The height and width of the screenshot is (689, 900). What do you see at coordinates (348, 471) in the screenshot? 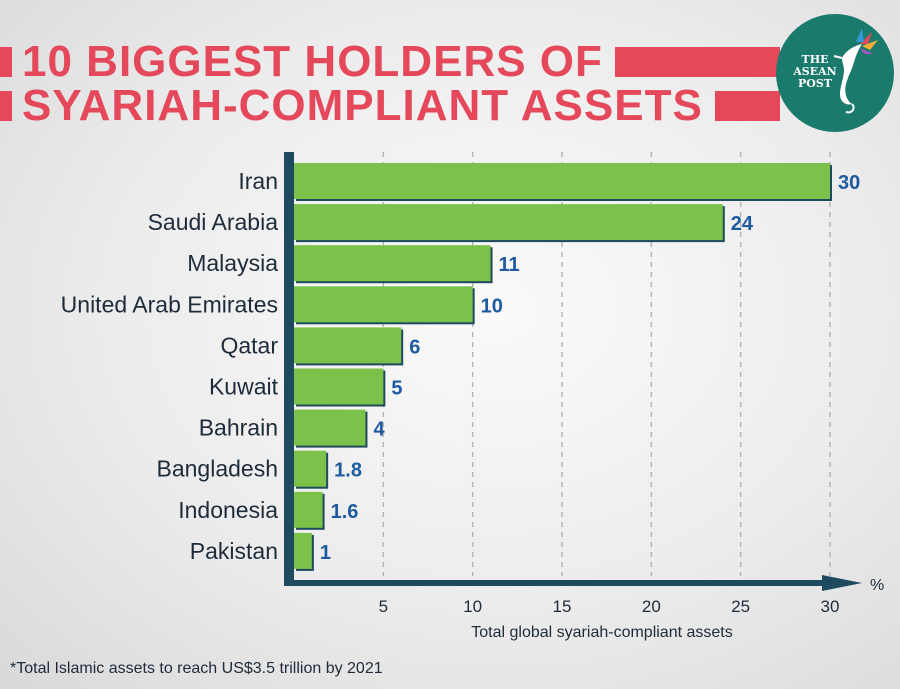
I see `value-label: 1.8` at bounding box center [348, 471].